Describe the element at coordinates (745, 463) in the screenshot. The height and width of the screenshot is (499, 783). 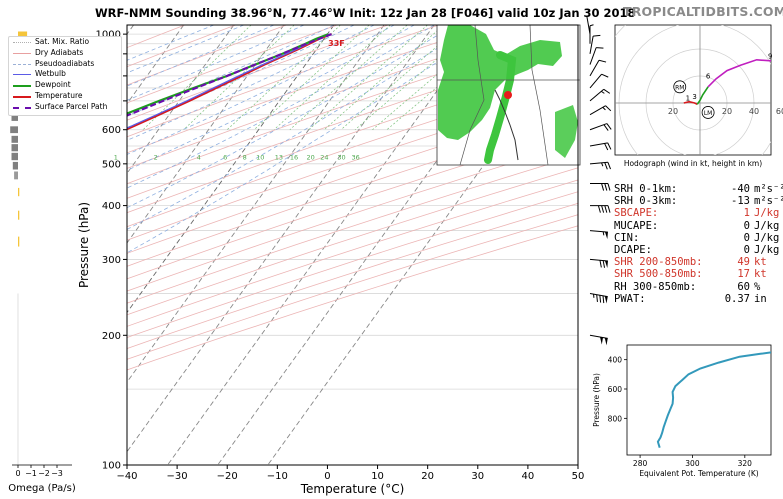
I see `theta-e-xtick-label: 320` at that location.